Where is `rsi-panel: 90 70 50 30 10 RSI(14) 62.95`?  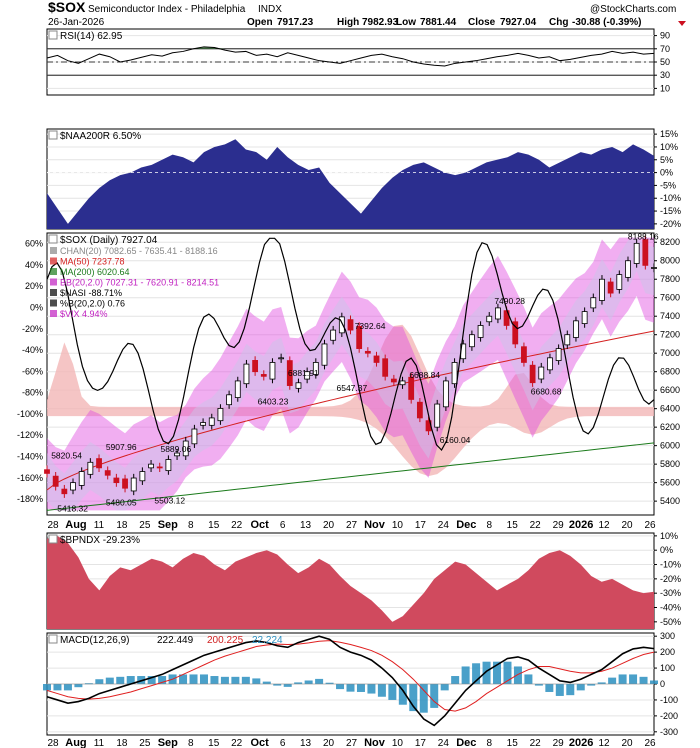 rsi-panel: 90 70 50 30 10 RSI(14) 62.95 is located at coordinates (358, 62).